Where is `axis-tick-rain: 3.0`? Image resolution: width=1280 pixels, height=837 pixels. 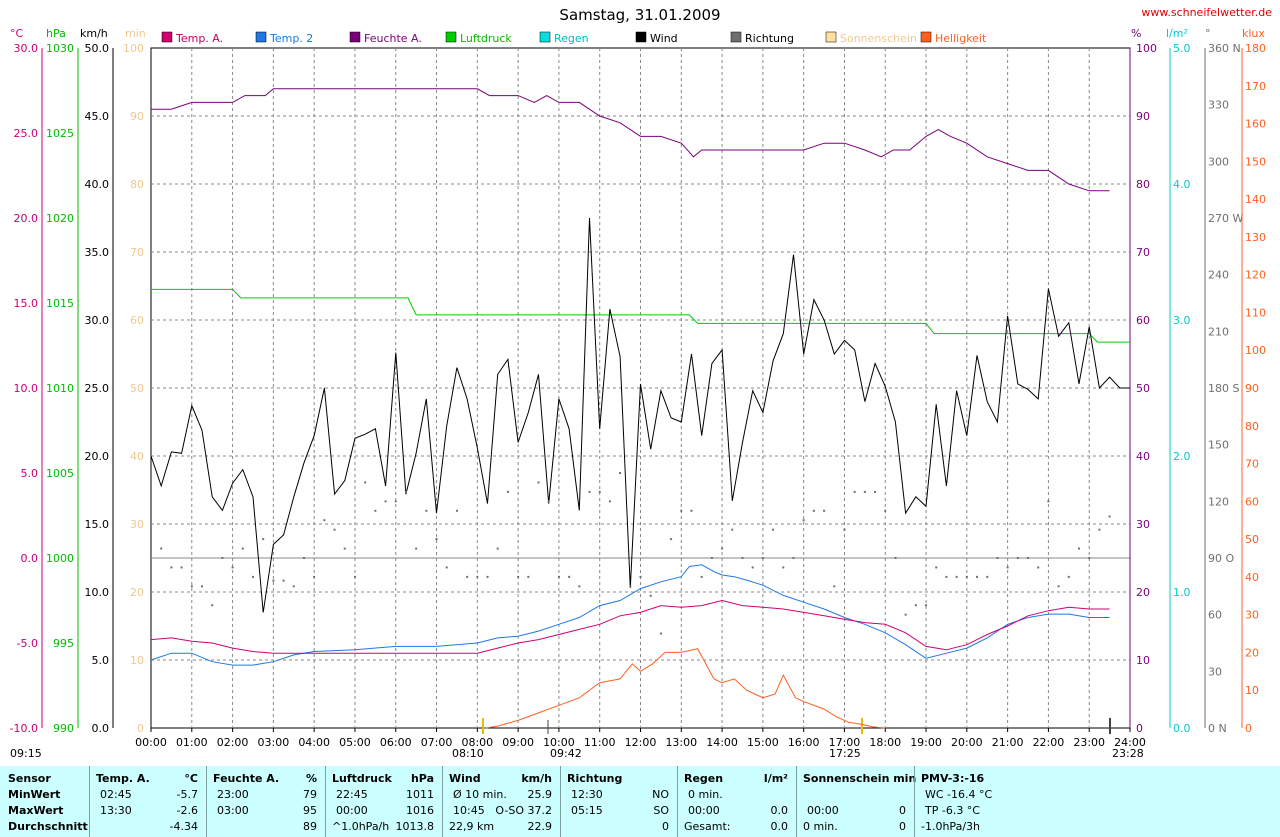
axis-tick-rain: 3.0 is located at coordinates (1182, 320).